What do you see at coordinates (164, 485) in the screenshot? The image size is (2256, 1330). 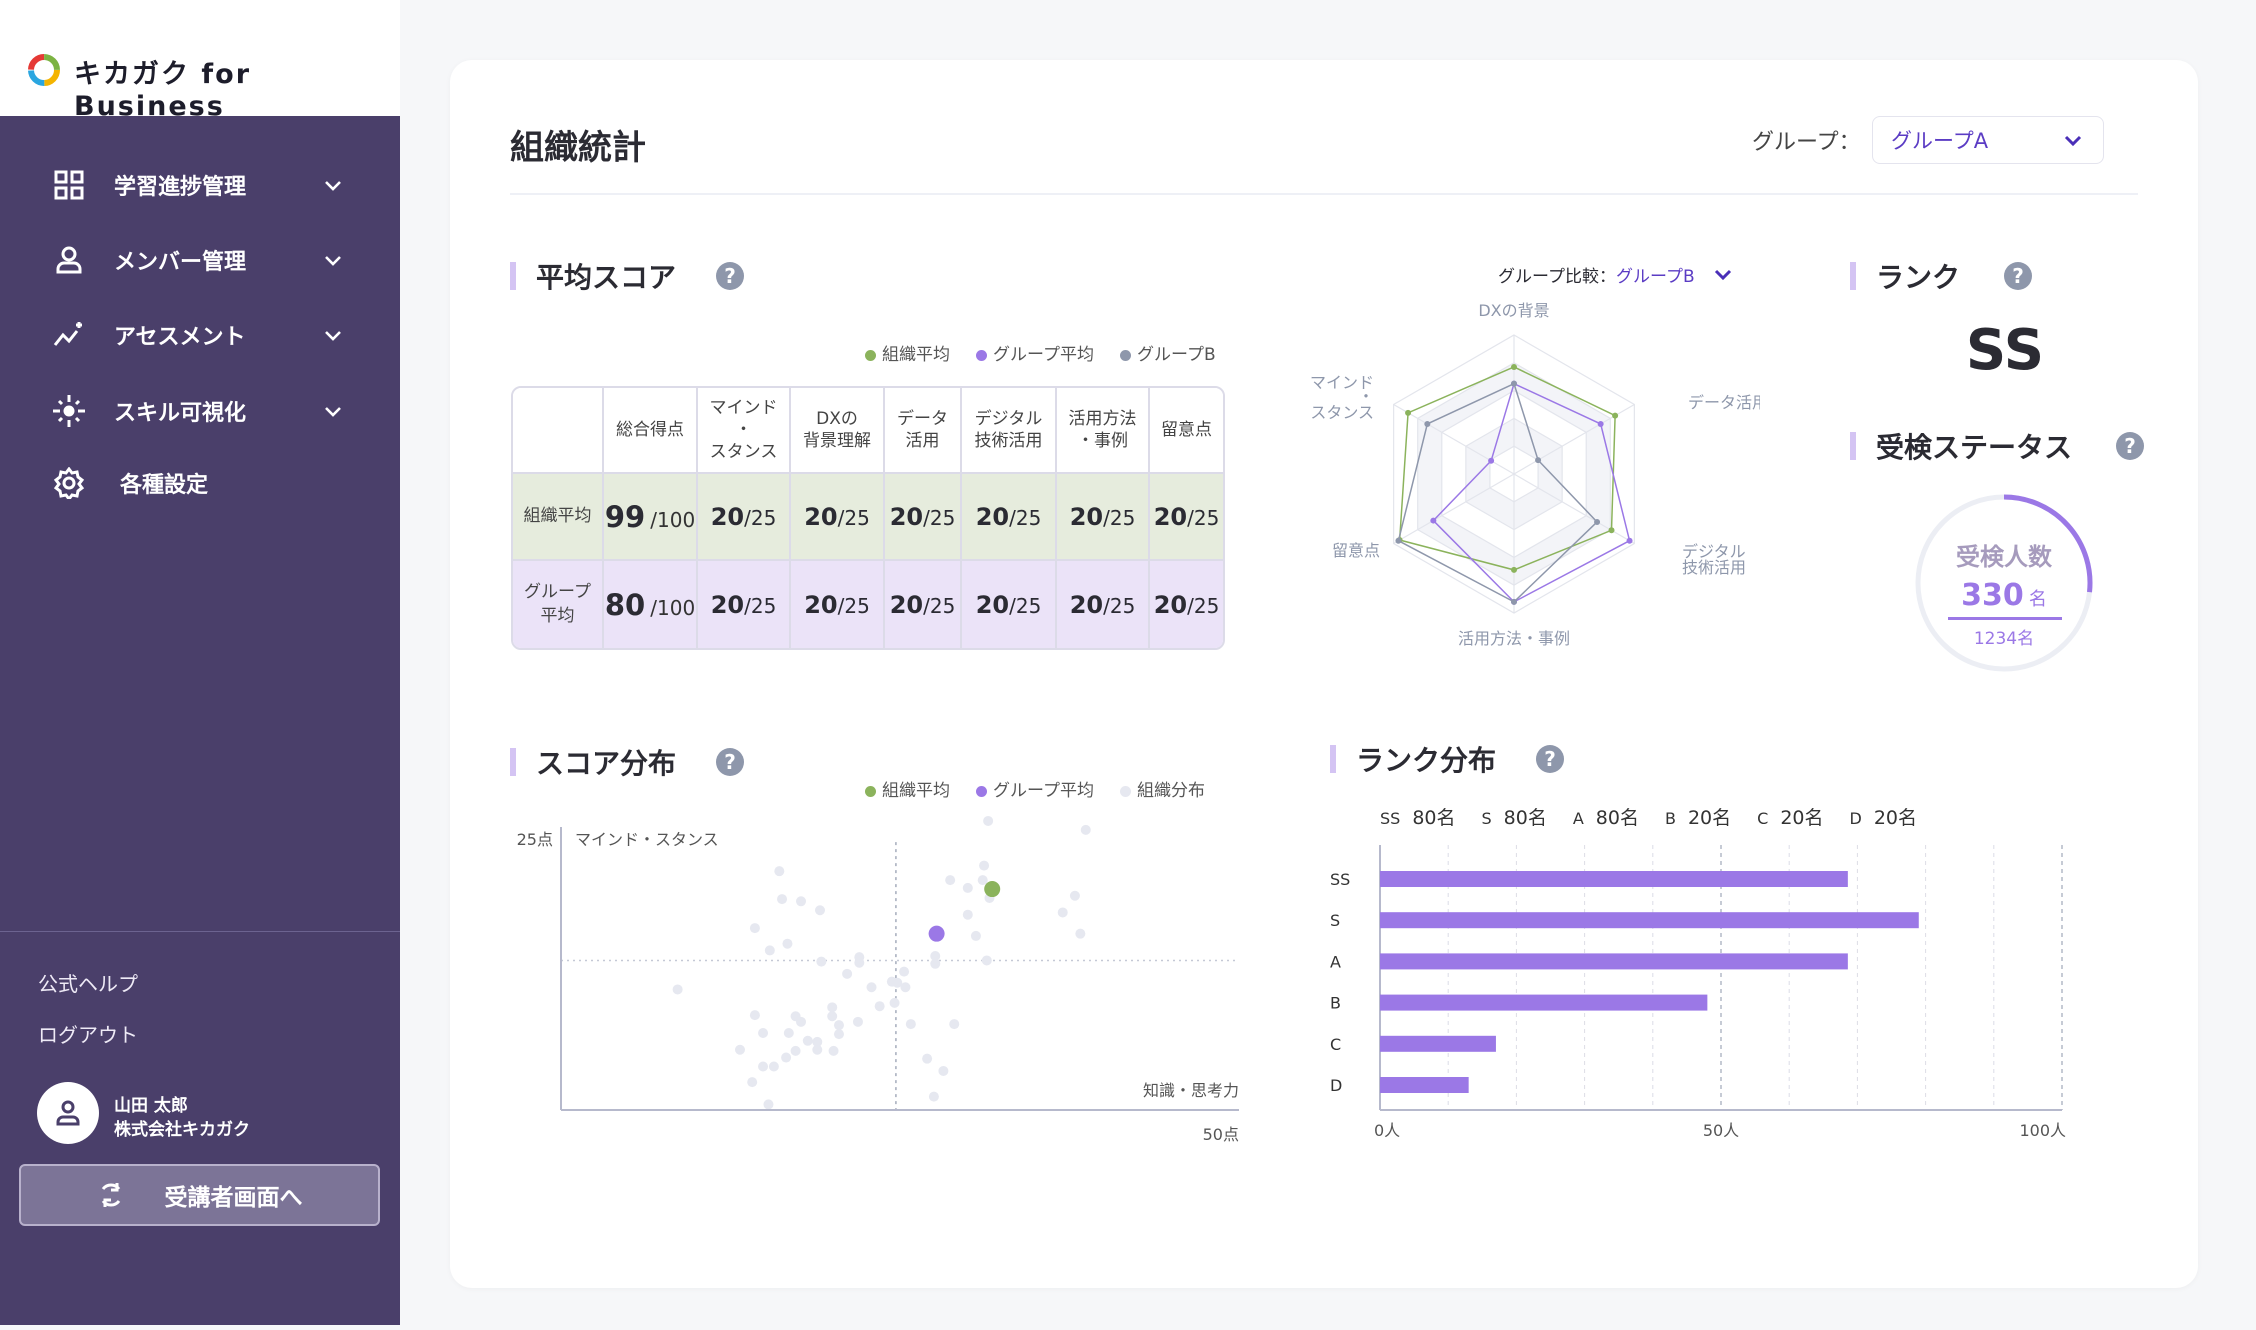 I see `sidebar-item-label: 各種設定` at bounding box center [164, 485].